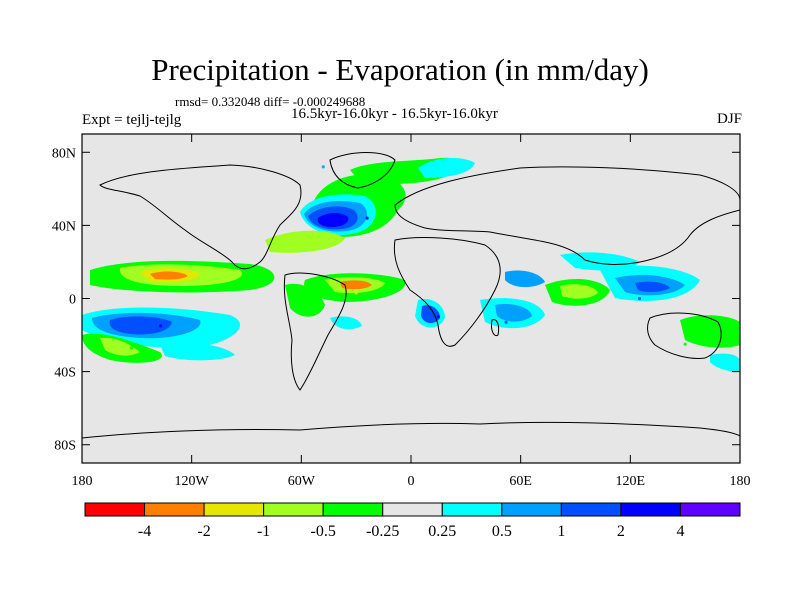  What do you see at coordinates (502, 531) in the screenshot?
I see `colorbar-label-6: 0.5` at bounding box center [502, 531].